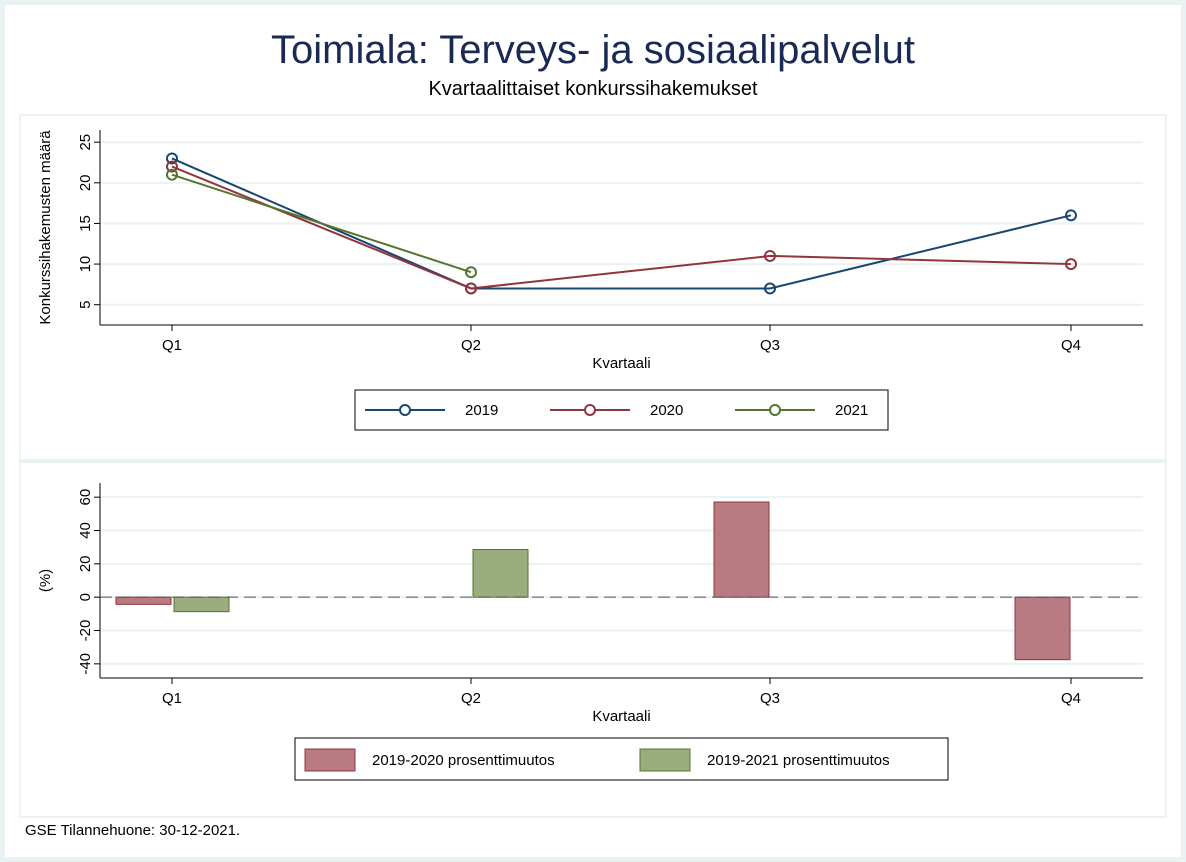 This screenshot has width=1186, height=862. Describe the element at coordinates (405, 410) in the screenshot. I see `legend-marker-2019` at that location.